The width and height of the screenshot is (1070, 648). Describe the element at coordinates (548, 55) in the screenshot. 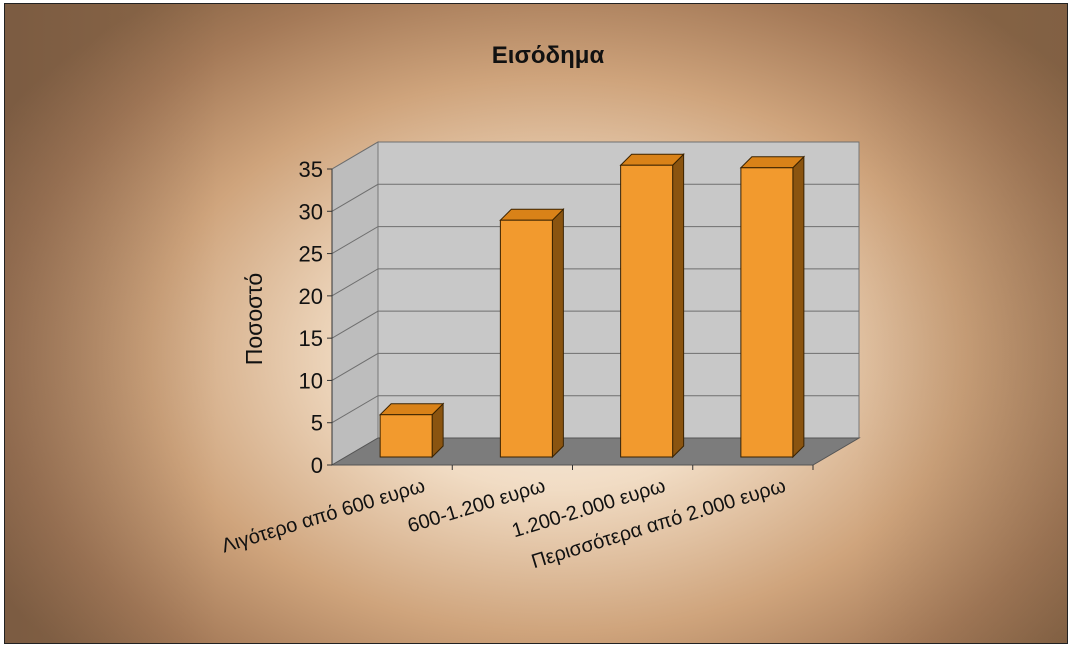

I see `chart-title: Εισόδημα` at that location.